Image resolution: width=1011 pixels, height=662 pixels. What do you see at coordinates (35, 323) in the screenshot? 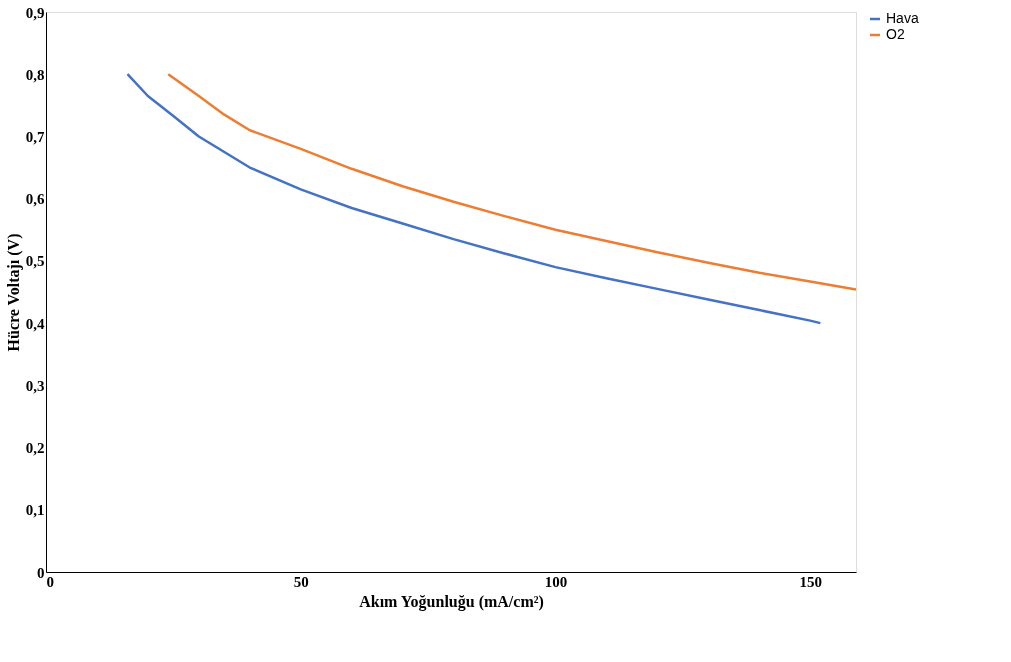
I see `y-tick-label: 0,4` at bounding box center [35, 323].